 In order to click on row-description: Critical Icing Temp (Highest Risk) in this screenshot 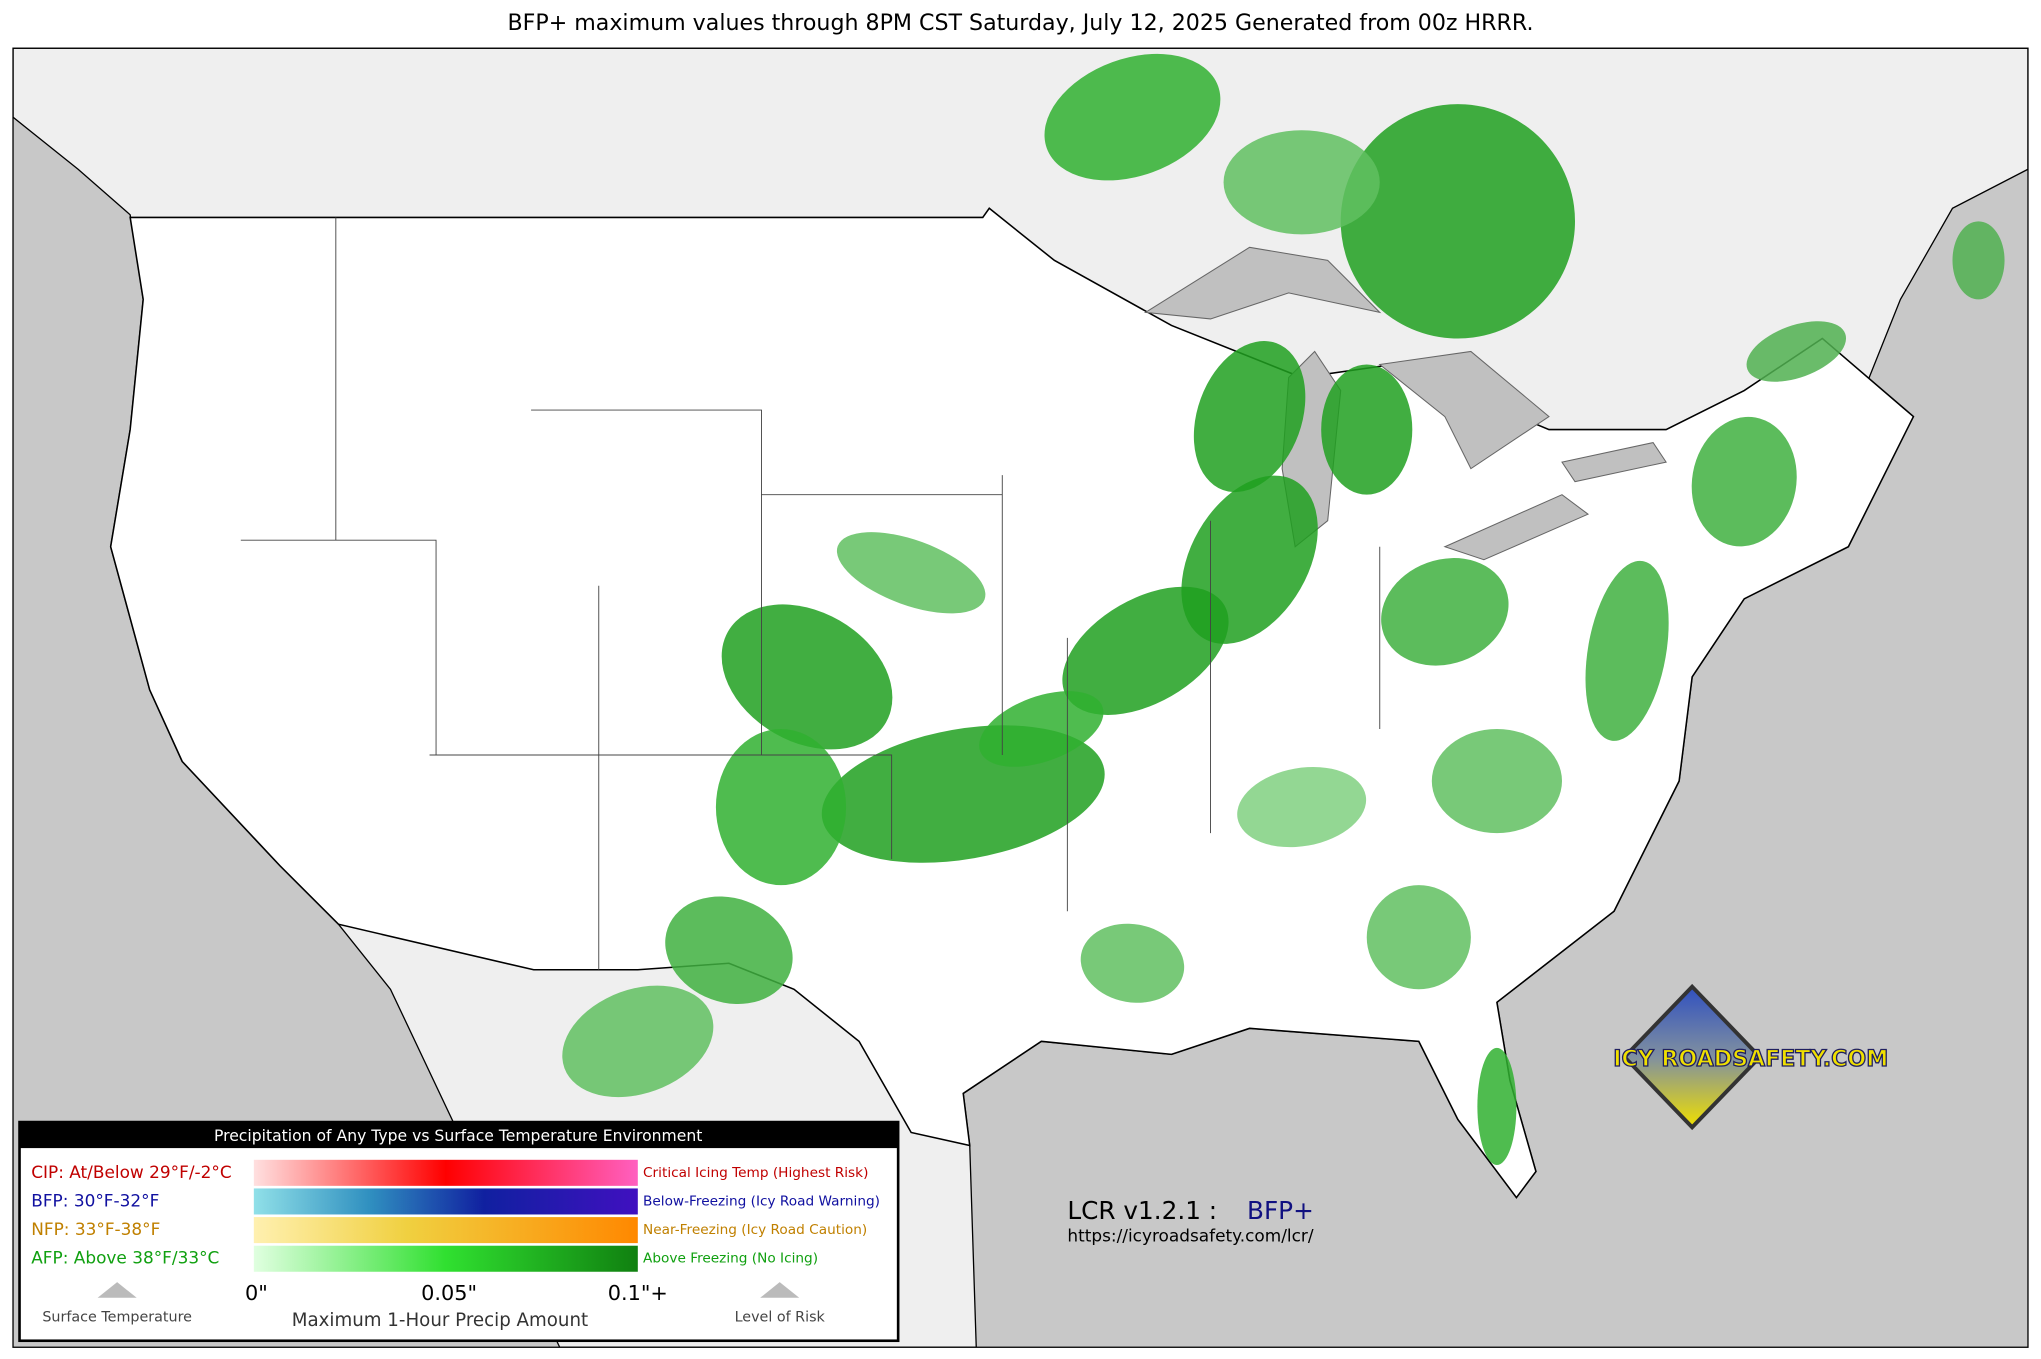, I will do `click(755, 1173)`.